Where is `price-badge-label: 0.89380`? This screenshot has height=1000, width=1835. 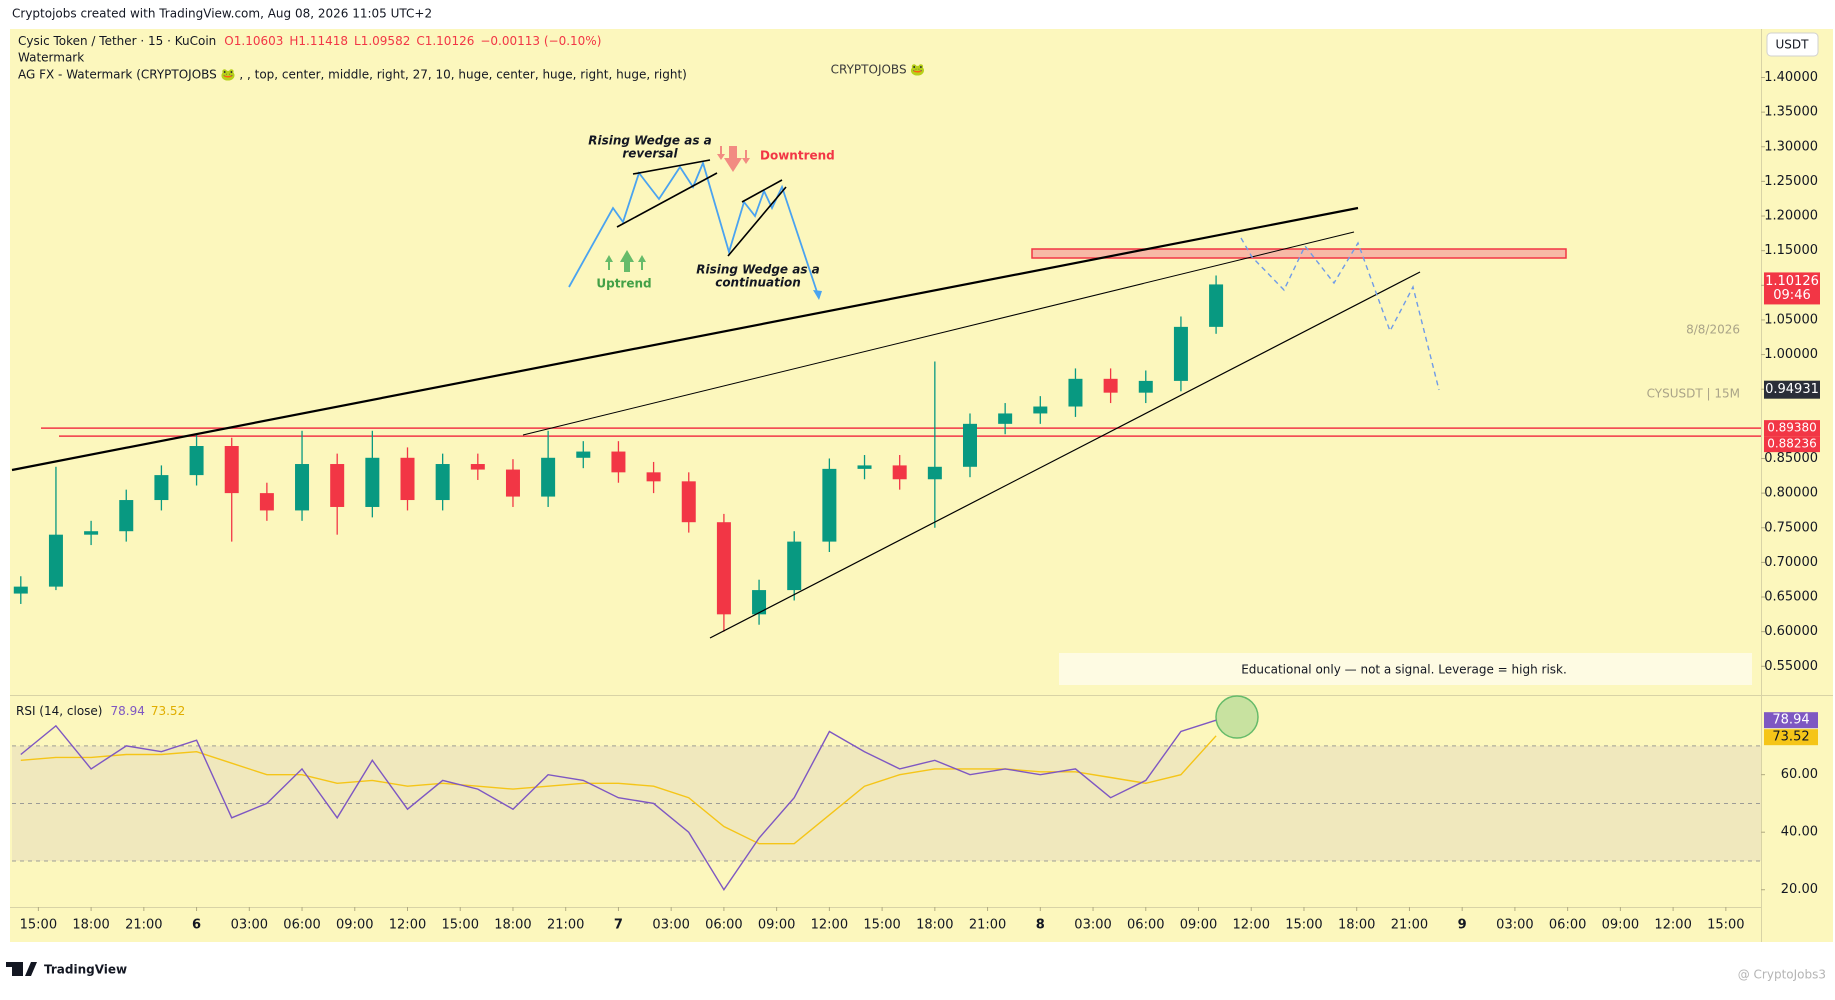
price-badge-label: 0.89380 is located at coordinates (1792, 428).